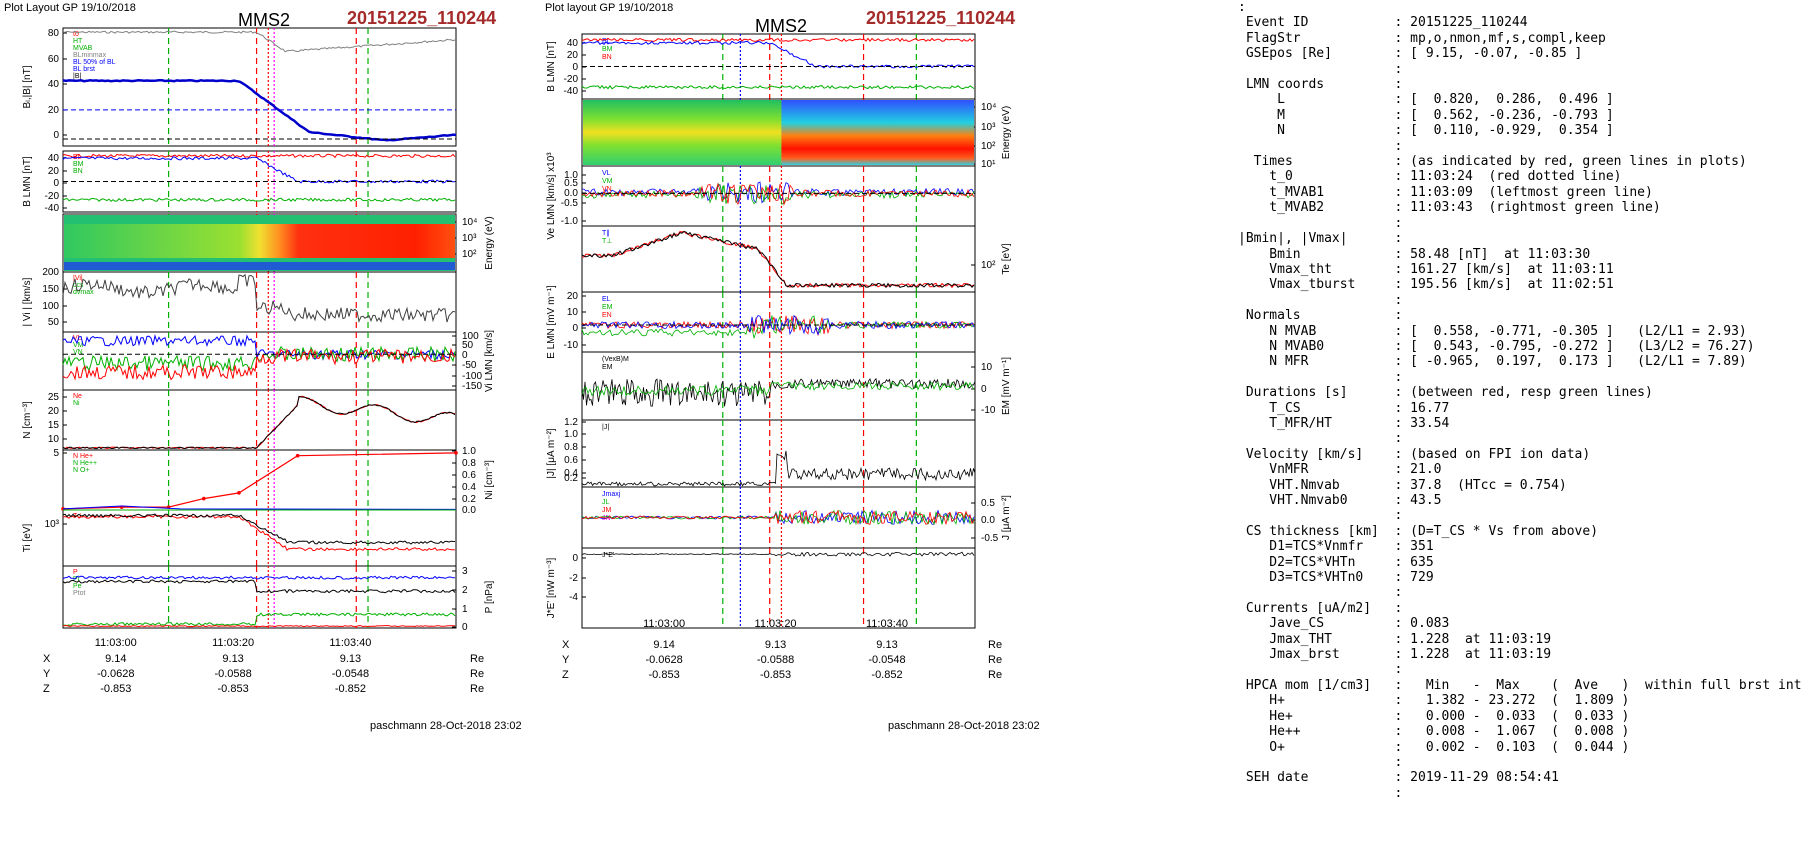 The height and width of the screenshot is (841, 1804). What do you see at coordinates (78, 345) in the screenshot?
I see `legend-entry: VM` at bounding box center [78, 345].